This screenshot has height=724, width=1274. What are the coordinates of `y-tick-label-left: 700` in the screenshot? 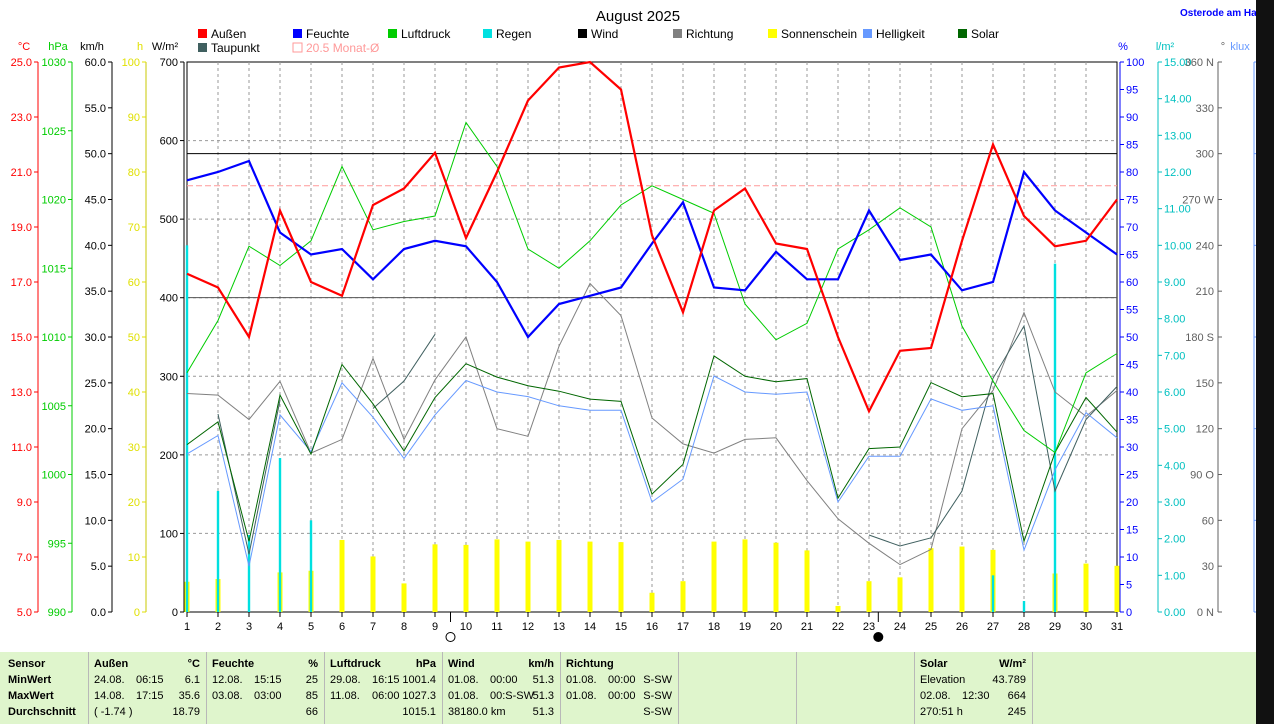 It's located at (169, 63).